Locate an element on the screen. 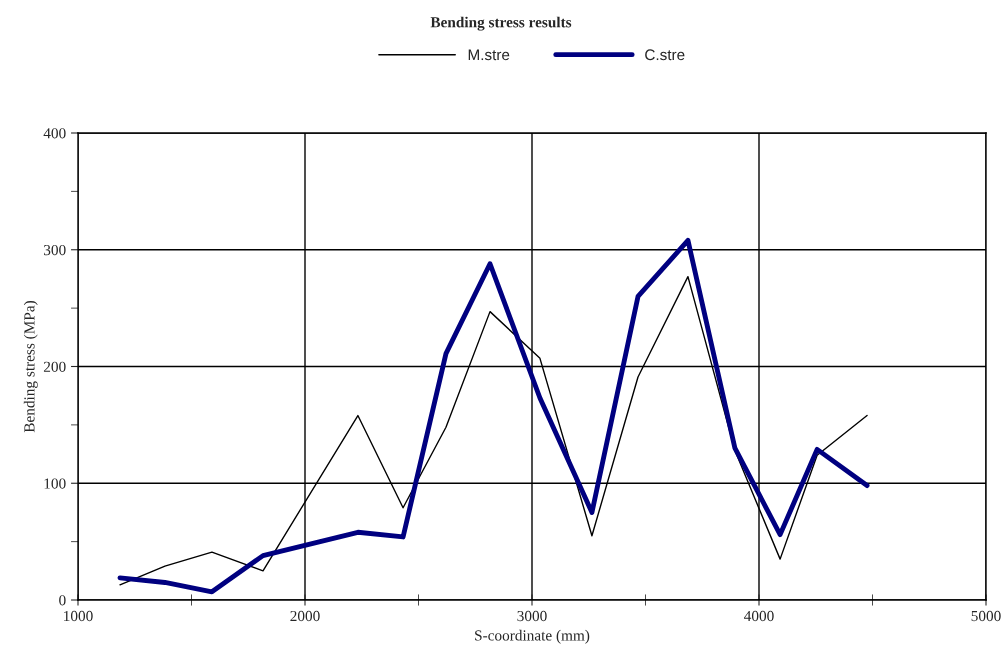 Image resolution: width=1002 pixels, height=665 pixels. x-tick-label: 2000 is located at coordinates (305, 616).